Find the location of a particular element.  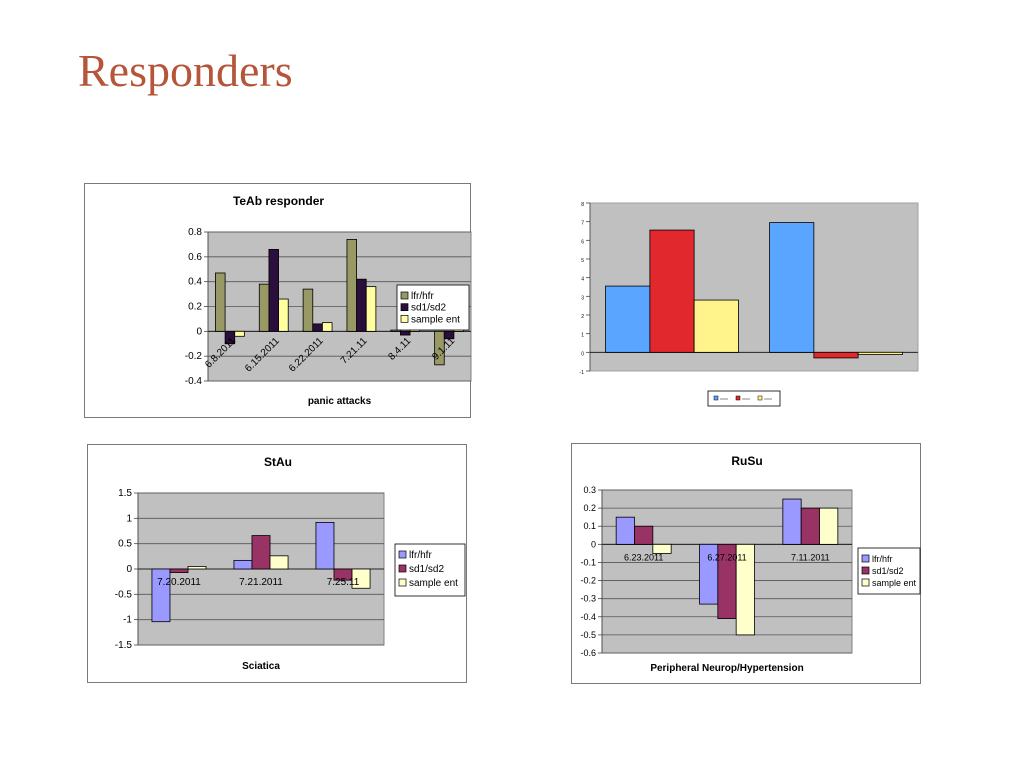

y-tick-label: 7 is located at coordinates (582, 224).